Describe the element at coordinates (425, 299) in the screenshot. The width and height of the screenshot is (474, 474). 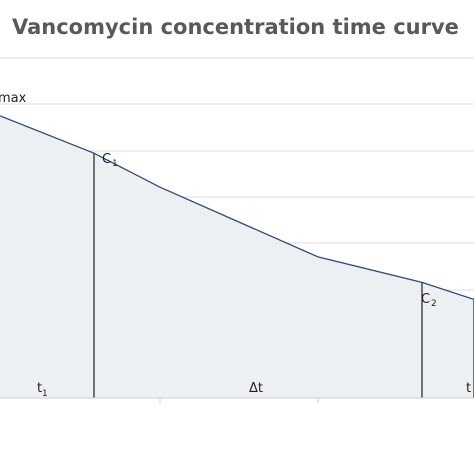
I see `marker-label-1: C` at that location.